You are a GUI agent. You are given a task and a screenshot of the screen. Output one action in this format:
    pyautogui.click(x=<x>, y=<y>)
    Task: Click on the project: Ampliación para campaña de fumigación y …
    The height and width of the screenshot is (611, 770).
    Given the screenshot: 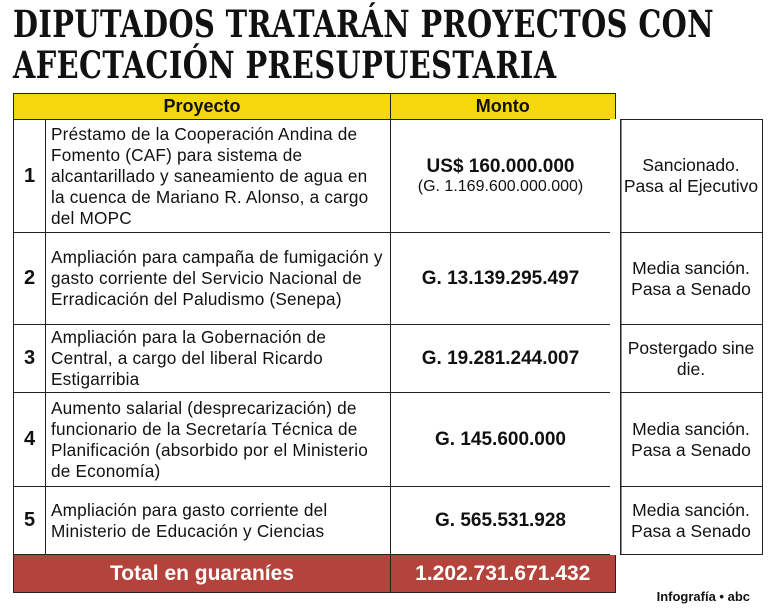 What is the action you would take?
    pyautogui.click(x=218, y=278)
    